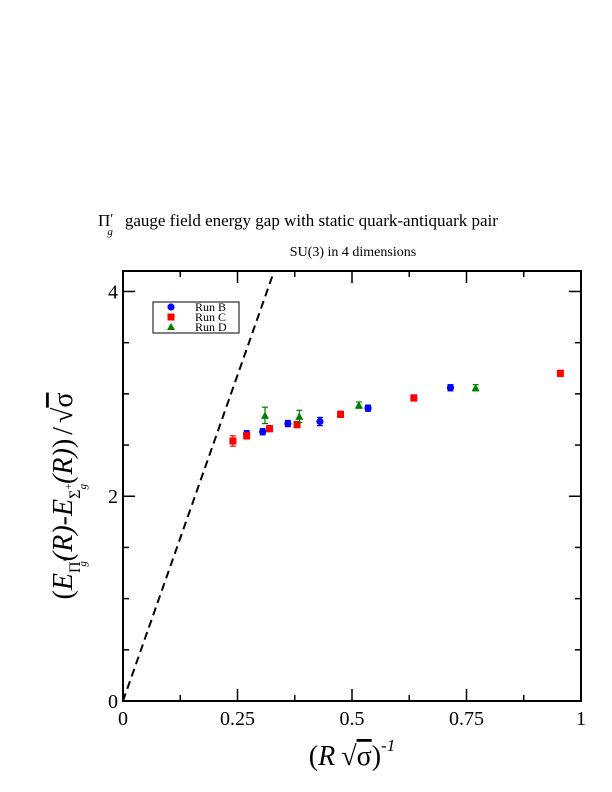  Describe the element at coordinates (63, 538) in the screenshot. I see `ylabel-mid: (R)-` at that location.